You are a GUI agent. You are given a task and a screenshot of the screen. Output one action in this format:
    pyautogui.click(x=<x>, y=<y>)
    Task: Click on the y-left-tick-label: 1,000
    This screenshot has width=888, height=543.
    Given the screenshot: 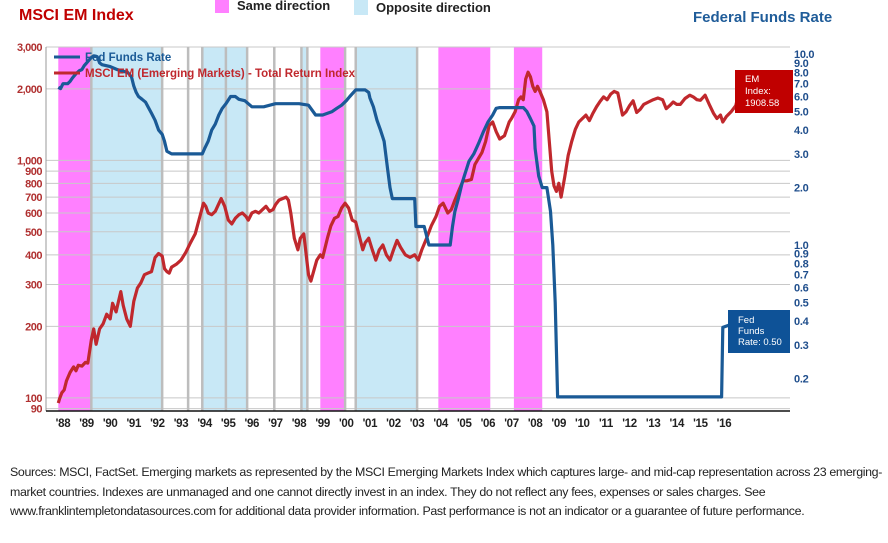 What is the action you would take?
    pyautogui.click(x=29, y=161)
    